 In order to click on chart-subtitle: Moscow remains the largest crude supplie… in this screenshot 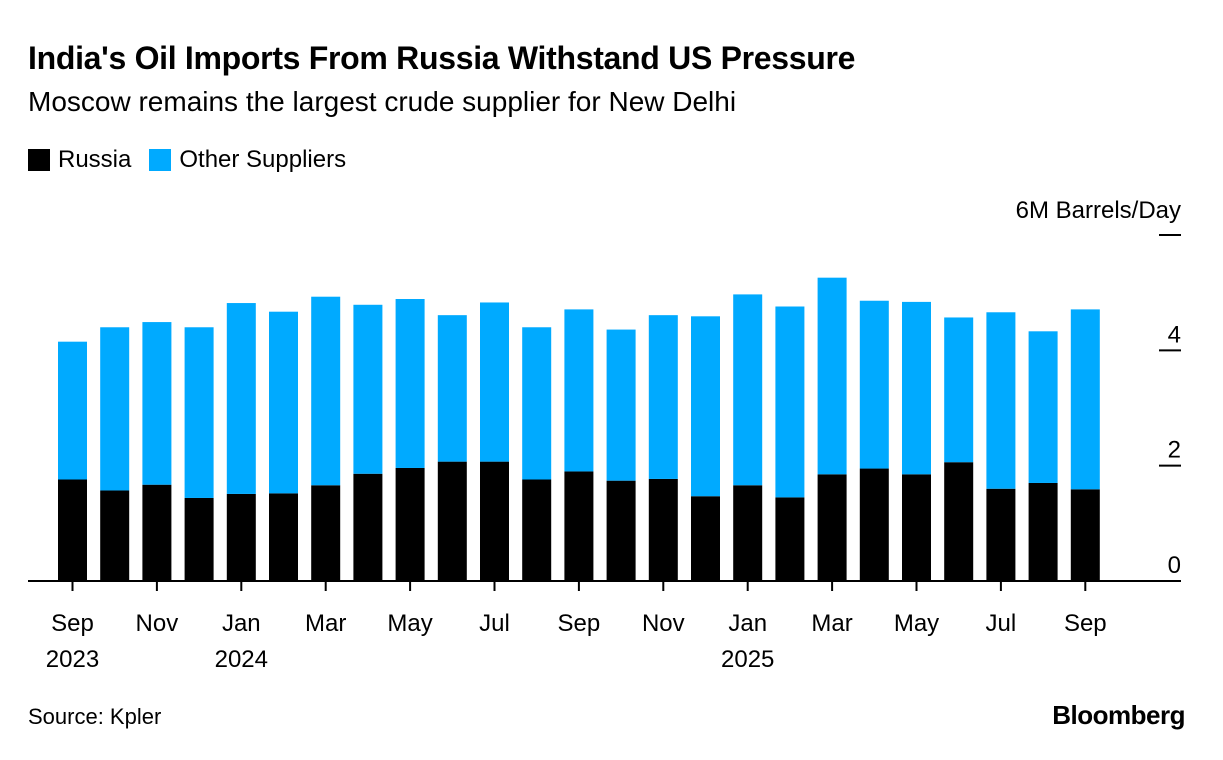, I will do `click(382, 101)`.